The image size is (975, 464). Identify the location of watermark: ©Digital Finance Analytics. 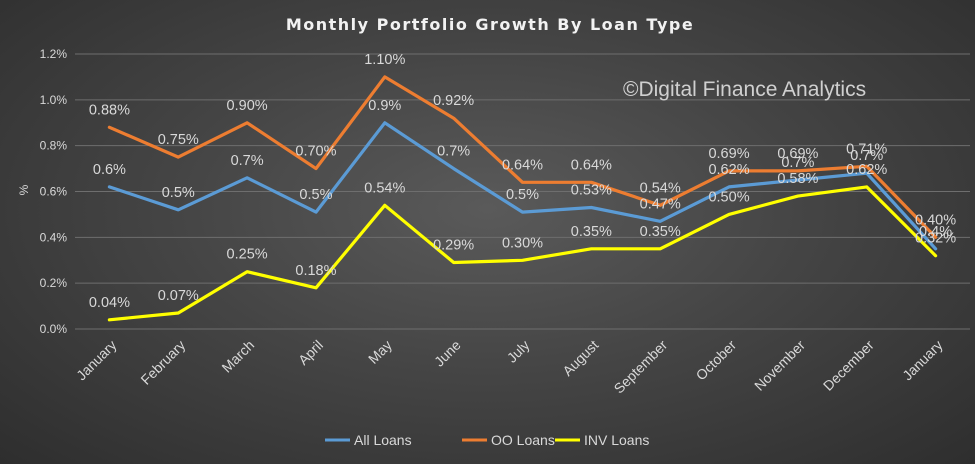
(744, 89).